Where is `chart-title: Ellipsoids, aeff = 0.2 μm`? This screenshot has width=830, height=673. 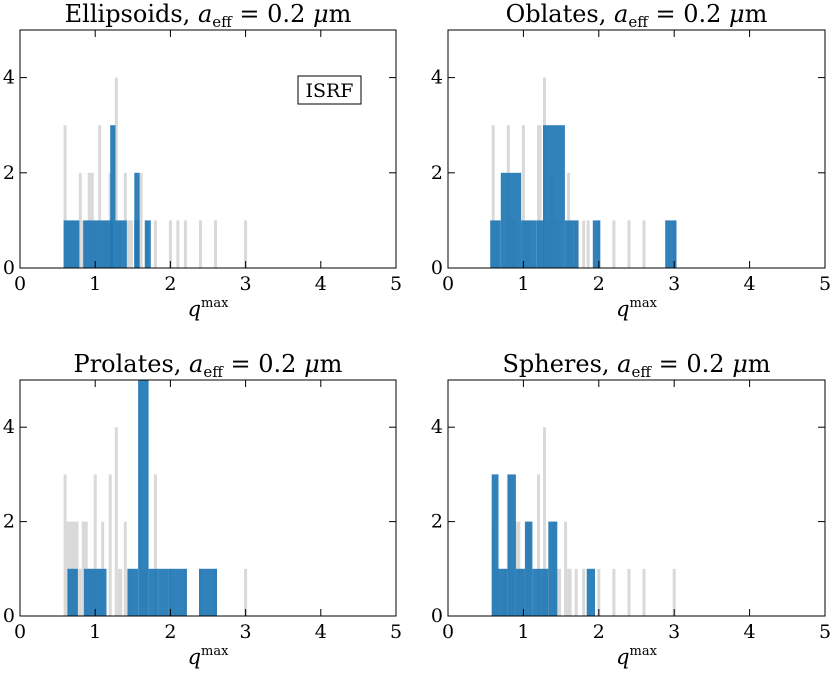 chart-title: Ellipsoids, aeff = 0.2 μm is located at coordinates (208, 15).